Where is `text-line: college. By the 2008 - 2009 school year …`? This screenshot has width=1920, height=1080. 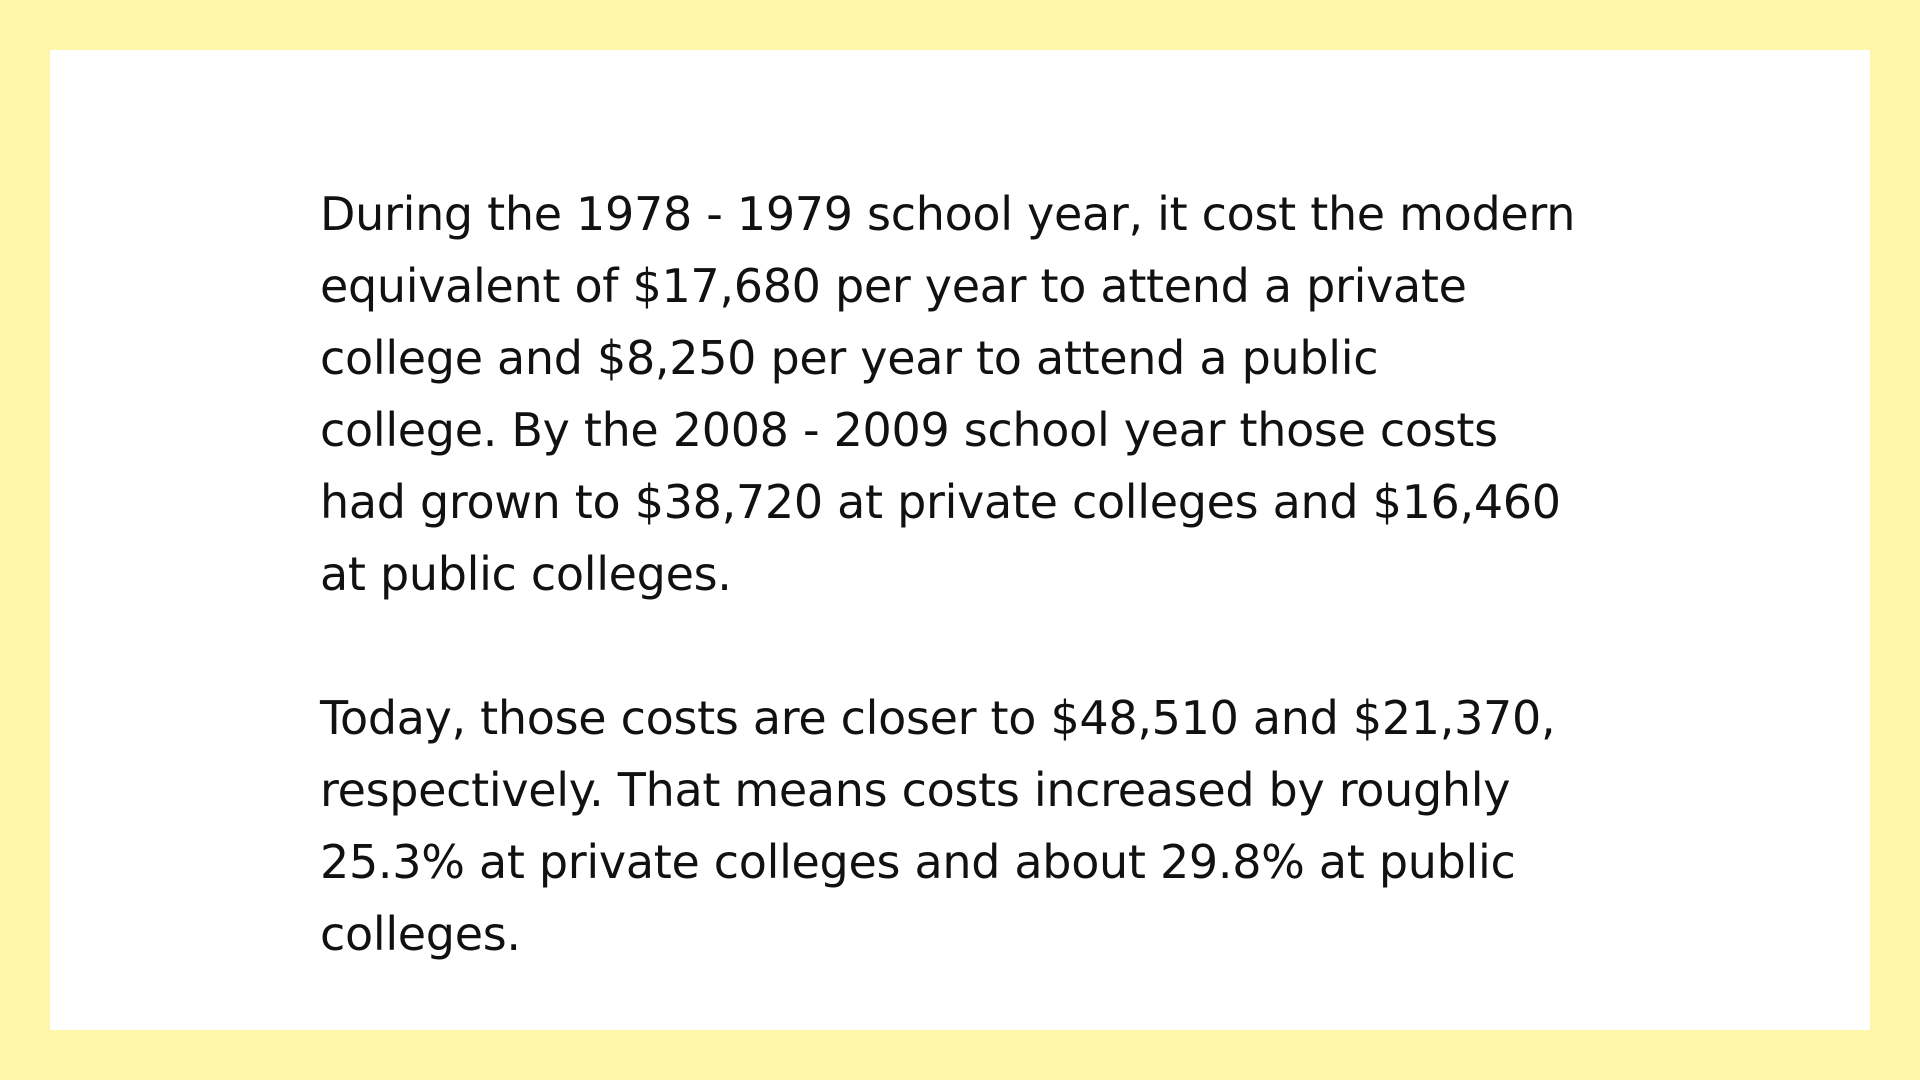
text-line: college. By the 2008 - 2009 school year … is located at coordinates (909, 430).